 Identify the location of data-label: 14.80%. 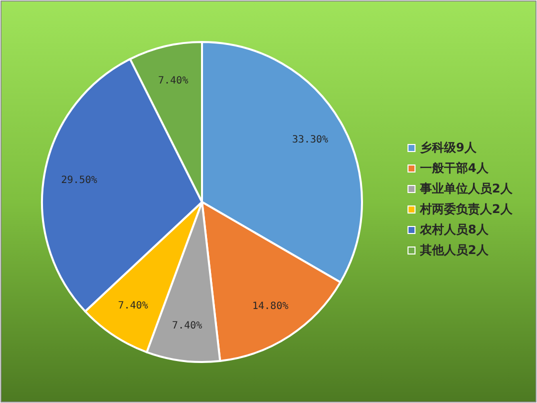
(270, 306).